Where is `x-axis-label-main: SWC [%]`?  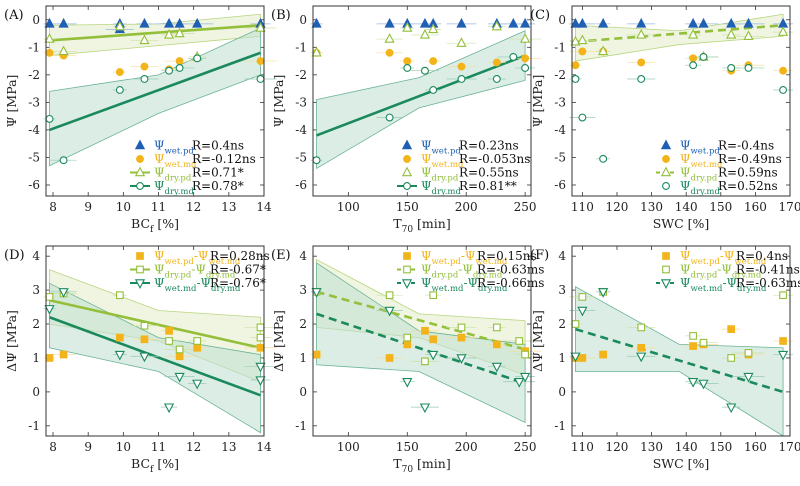 x-axis-label-main: SWC [%] is located at coordinates (681, 463).